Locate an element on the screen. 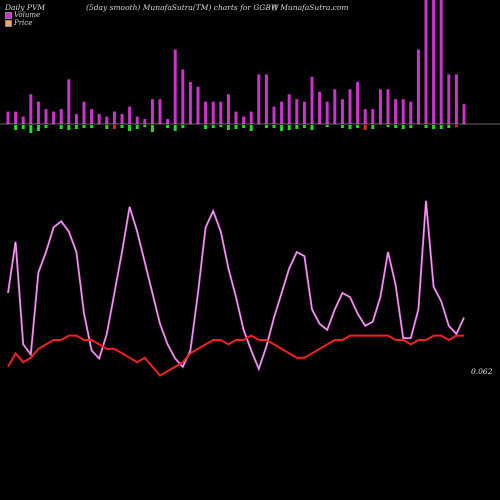 This screenshot has height=500, width=500. legend-price-label: Price is located at coordinates (23, 23).